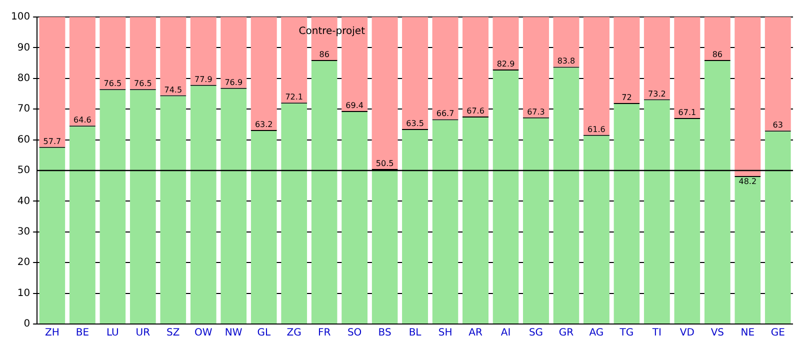 The image size is (801, 350). Describe the element at coordinates (717, 333) in the screenshot. I see `x-tick-label: VS` at that location.